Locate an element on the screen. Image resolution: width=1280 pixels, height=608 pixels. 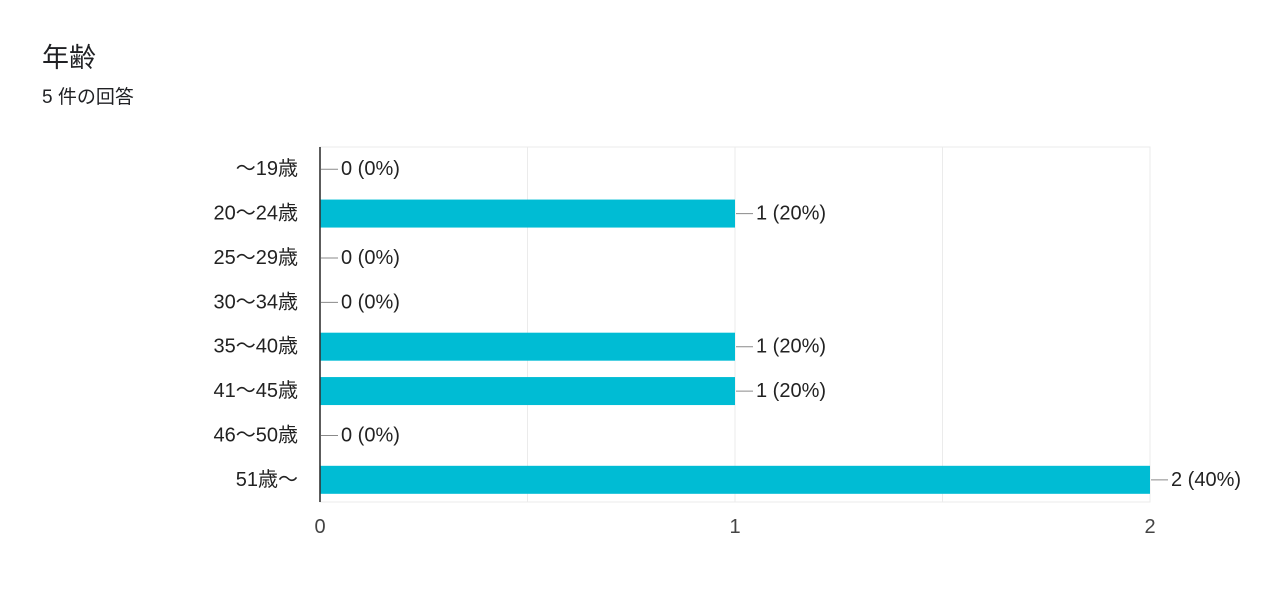
data-label-7: 2 (40%) is located at coordinates (1206, 480).